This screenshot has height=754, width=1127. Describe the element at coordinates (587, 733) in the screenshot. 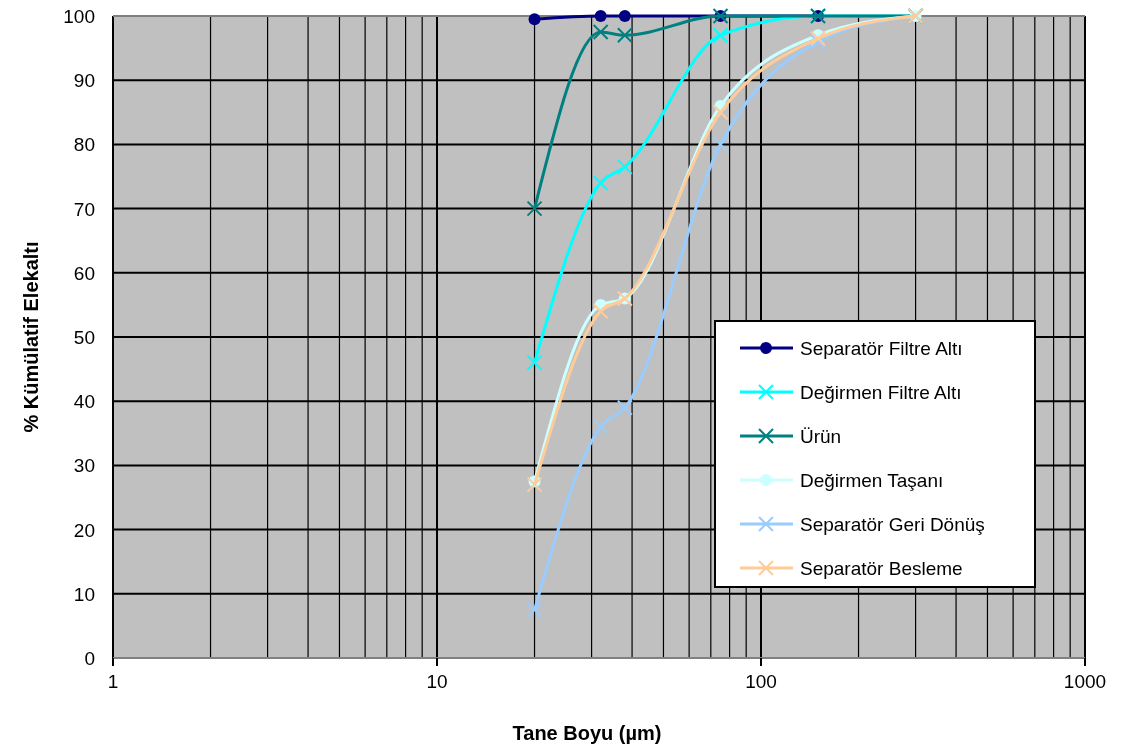

I see `x-axis-title: Tane Boyu (µm)` at that location.